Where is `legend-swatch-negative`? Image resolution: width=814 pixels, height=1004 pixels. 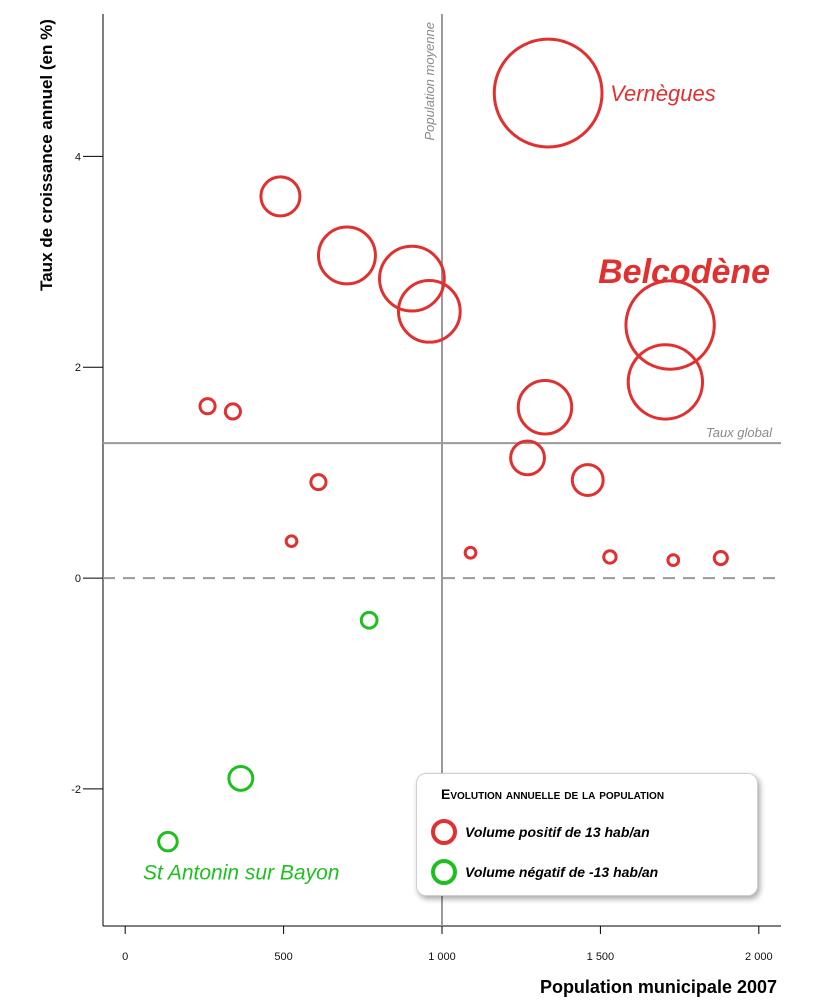 legend-swatch-negative is located at coordinates (444, 872).